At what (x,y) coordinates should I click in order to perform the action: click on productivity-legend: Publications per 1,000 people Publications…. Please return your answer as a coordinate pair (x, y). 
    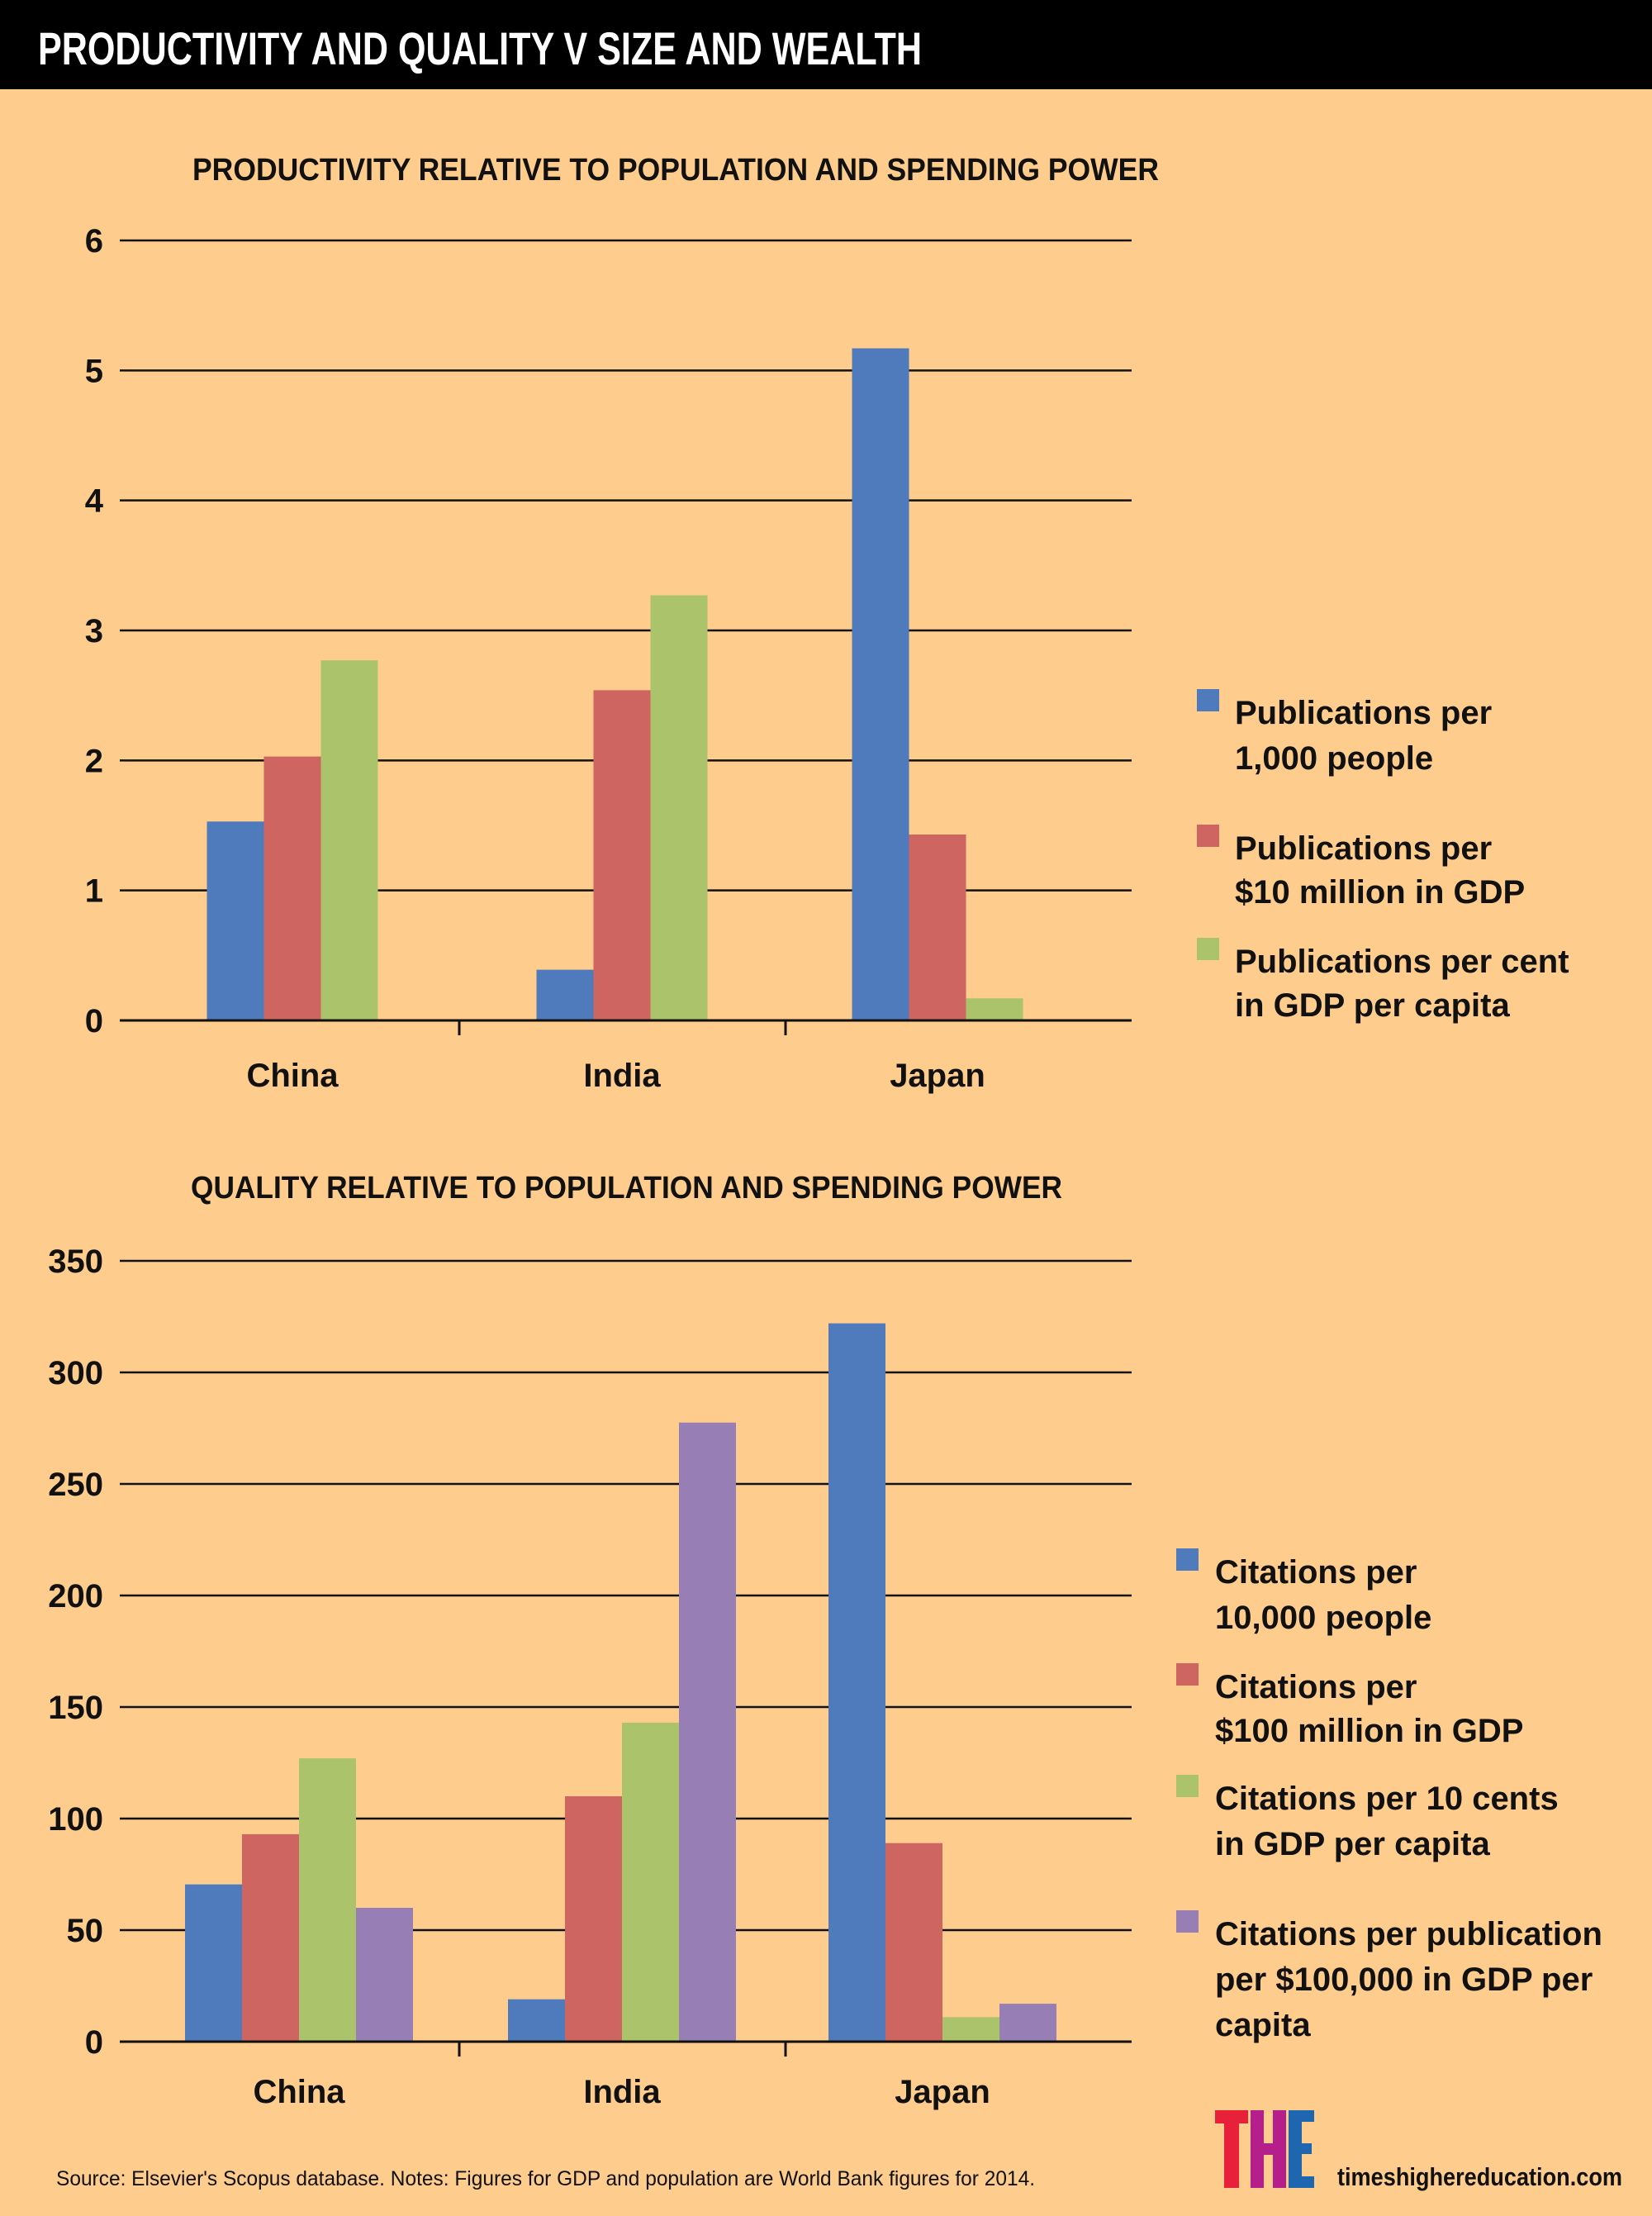
    Looking at the image, I should click on (1383, 857).